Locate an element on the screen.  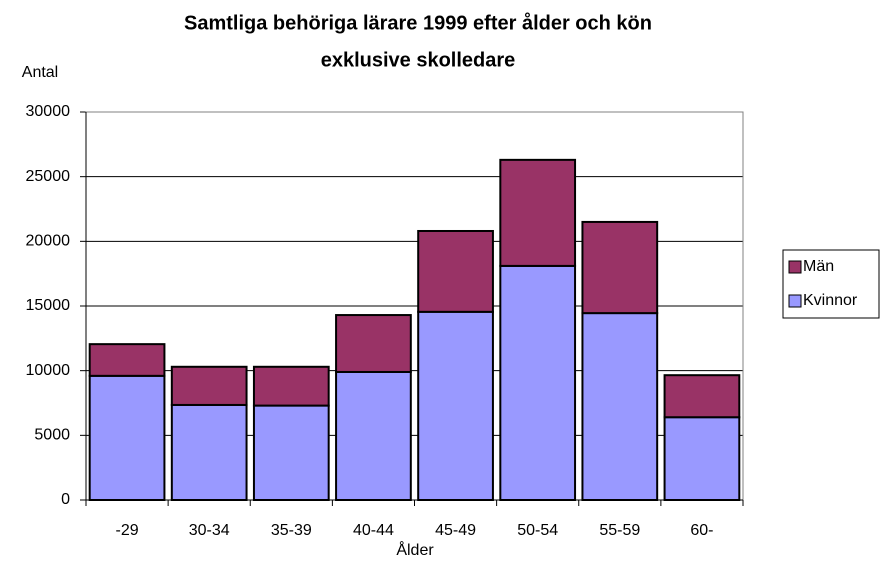
x-tick-label: 40-44 is located at coordinates (373, 530).